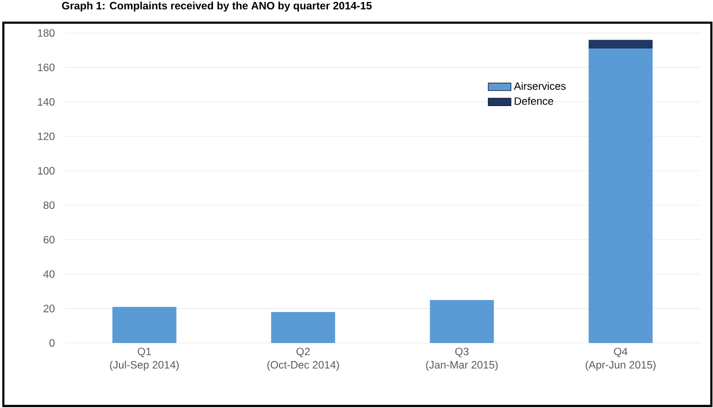 The image size is (713, 408). I want to click on y-tick-label: 20, so click(49, 308).